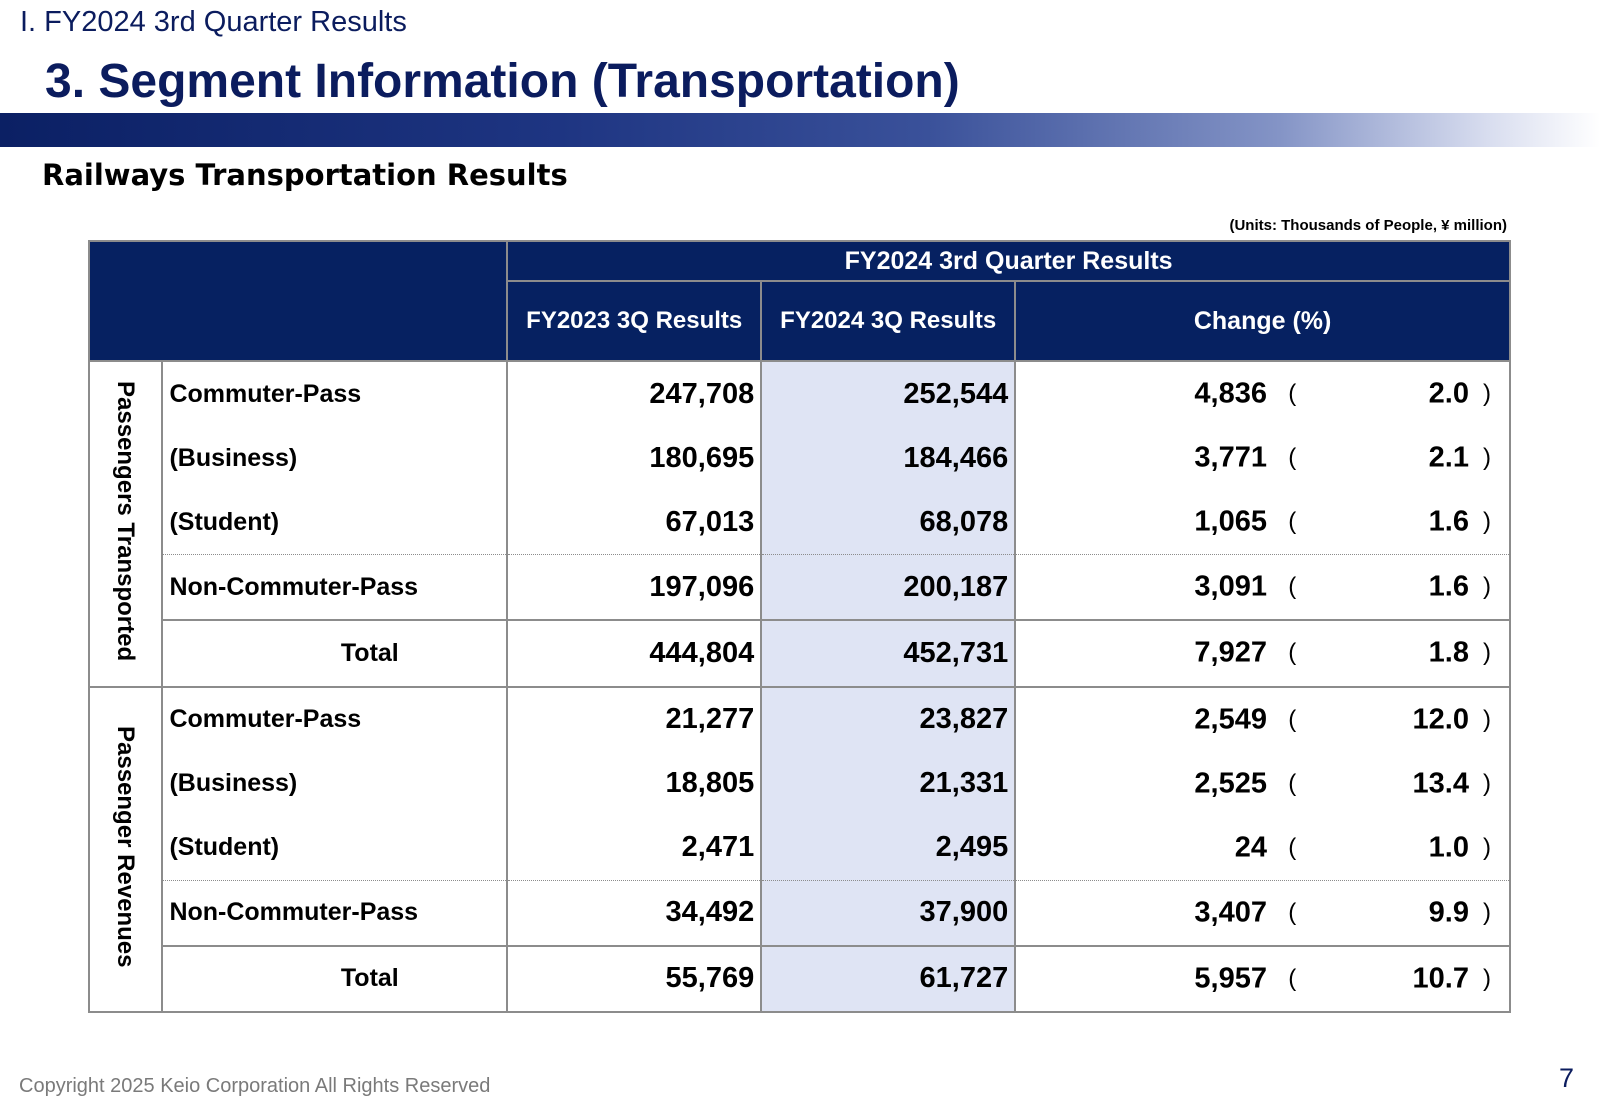 The height and width of the screenshot is (1108, 1600). I want to click on change-percent: 10.7, so click(1440, 978).